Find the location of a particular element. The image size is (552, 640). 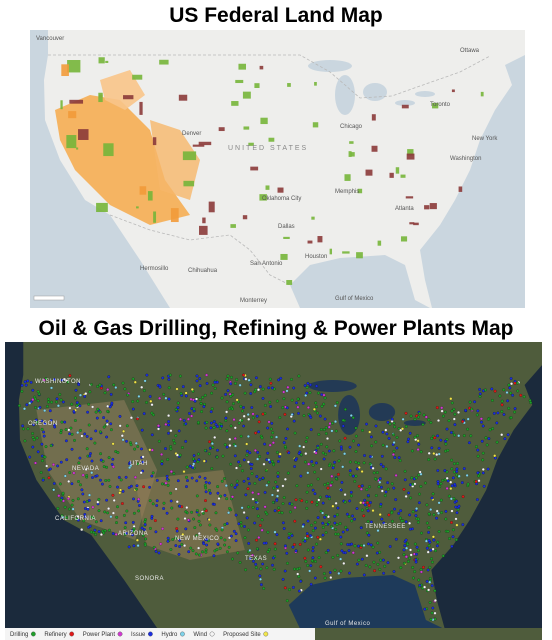

water-label: Gulf of Mexico is located at coordinates (354, 299).